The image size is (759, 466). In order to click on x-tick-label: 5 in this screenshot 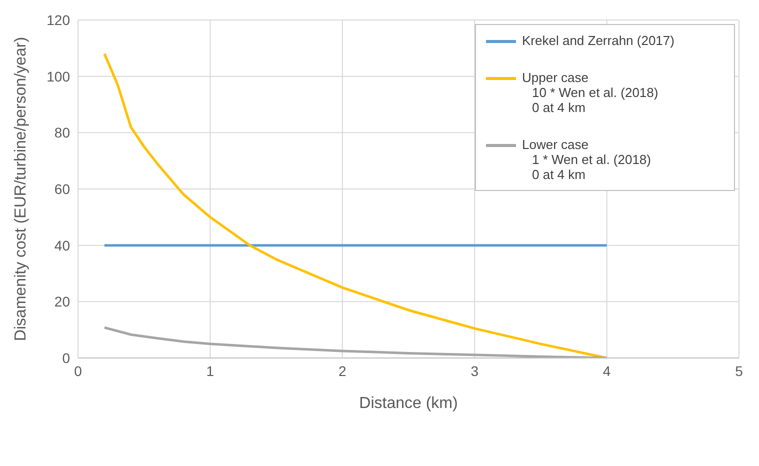, I will do `click(739, 370)`.